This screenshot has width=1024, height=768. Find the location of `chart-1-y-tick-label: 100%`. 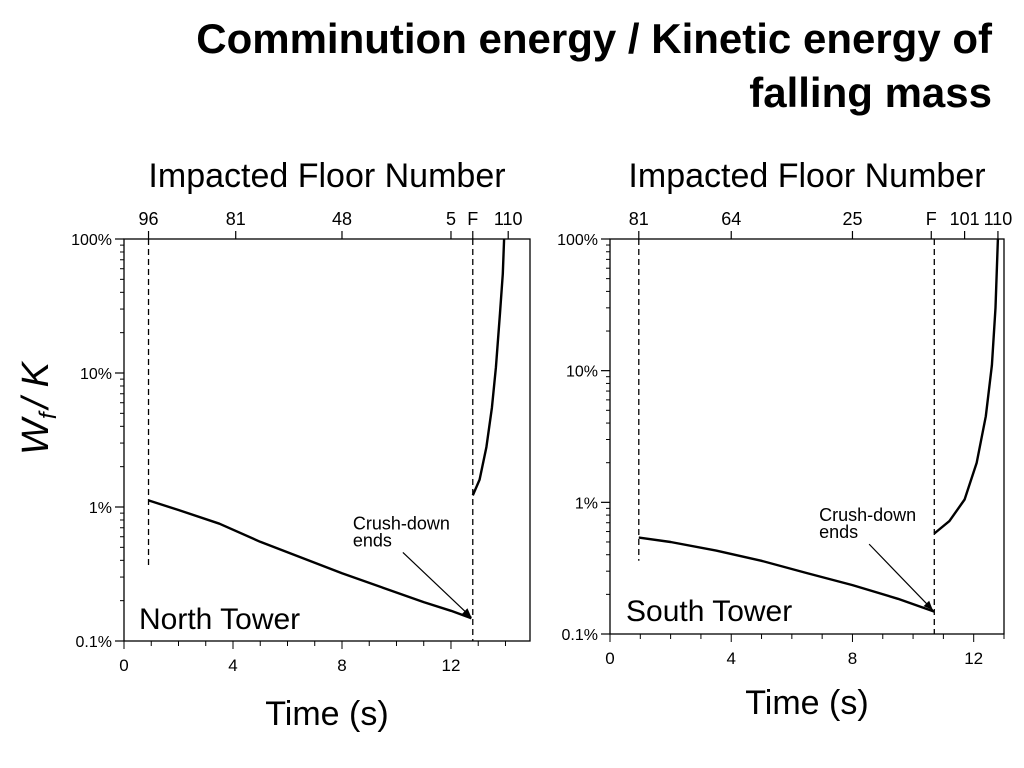

chart-1-y-tick-label: 100% is located at coordinates (577, 240).